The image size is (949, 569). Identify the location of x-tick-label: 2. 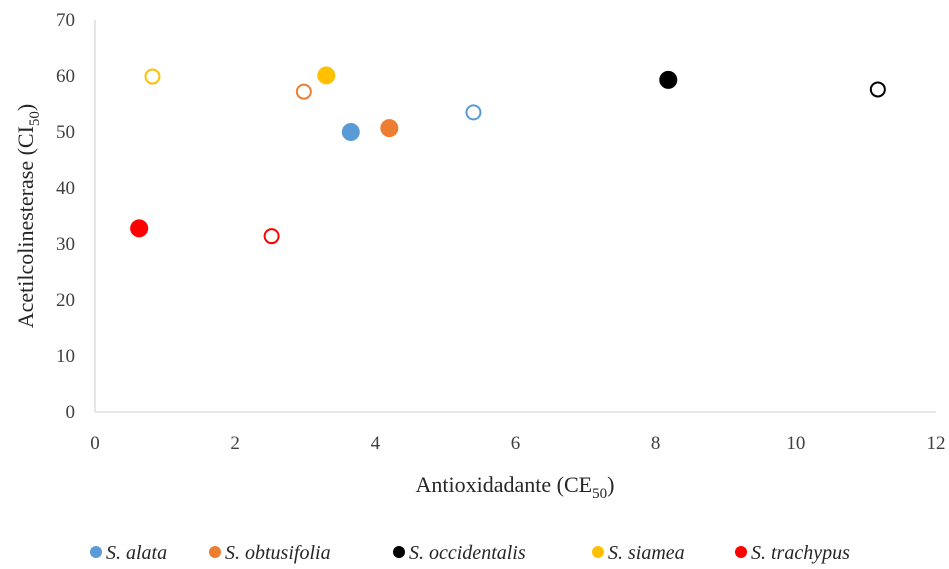
(235, 443).